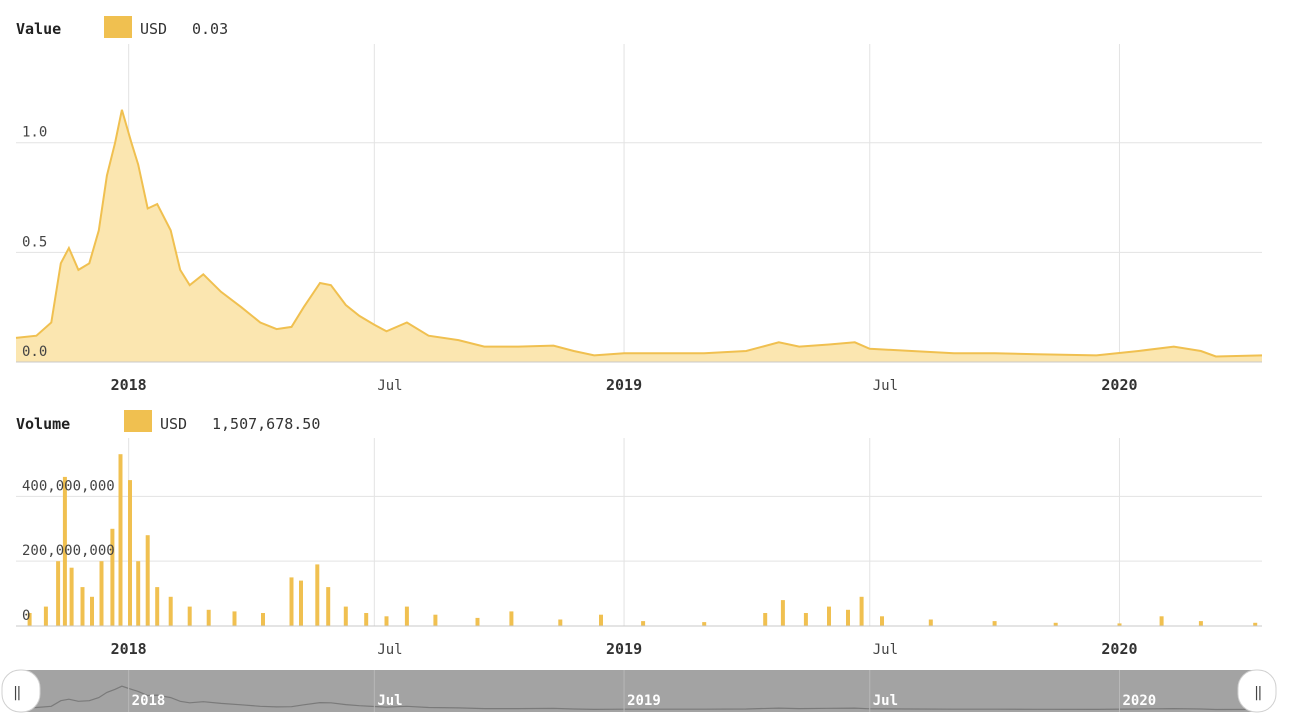  What do you see at coordinates (153, 29) in the screenshot?
I see `value-legend-label: USD` at bounding box center [153, 29].